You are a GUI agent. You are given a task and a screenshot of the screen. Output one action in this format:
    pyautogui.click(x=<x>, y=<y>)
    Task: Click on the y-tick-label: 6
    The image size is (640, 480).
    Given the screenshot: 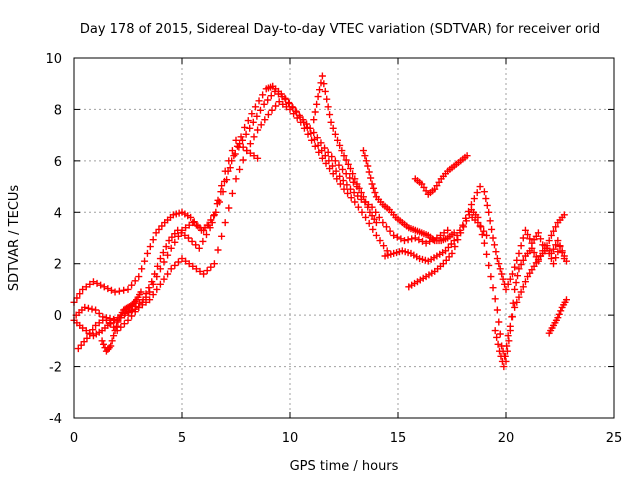 What is the action you would take?
    pyautogui.click(x=58, y=162)
    